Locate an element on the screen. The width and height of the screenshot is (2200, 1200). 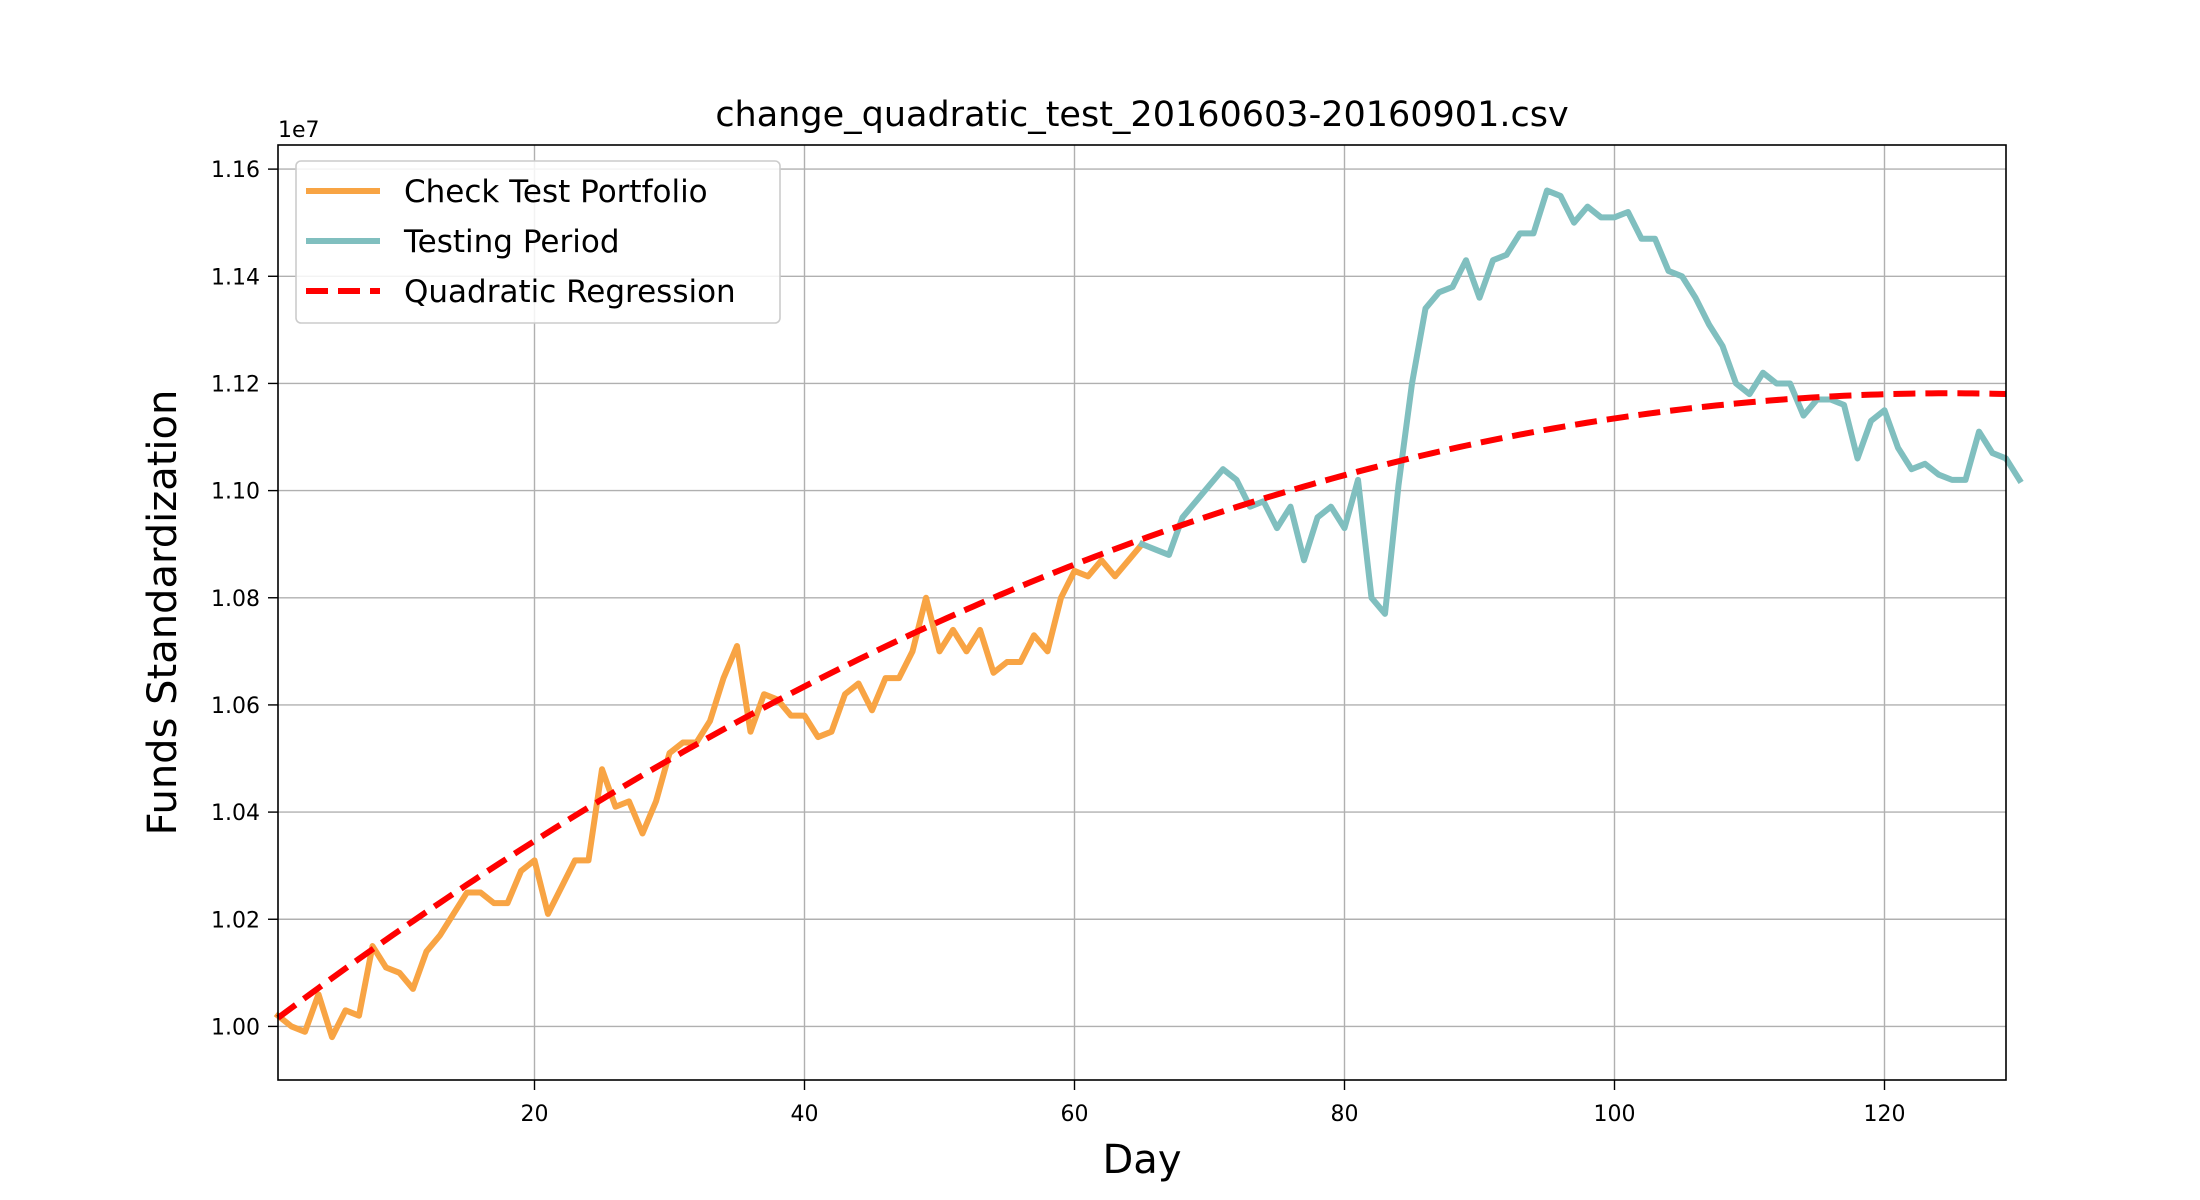
legend-label: Quadratic Regression is located at coordinates (570, 292).